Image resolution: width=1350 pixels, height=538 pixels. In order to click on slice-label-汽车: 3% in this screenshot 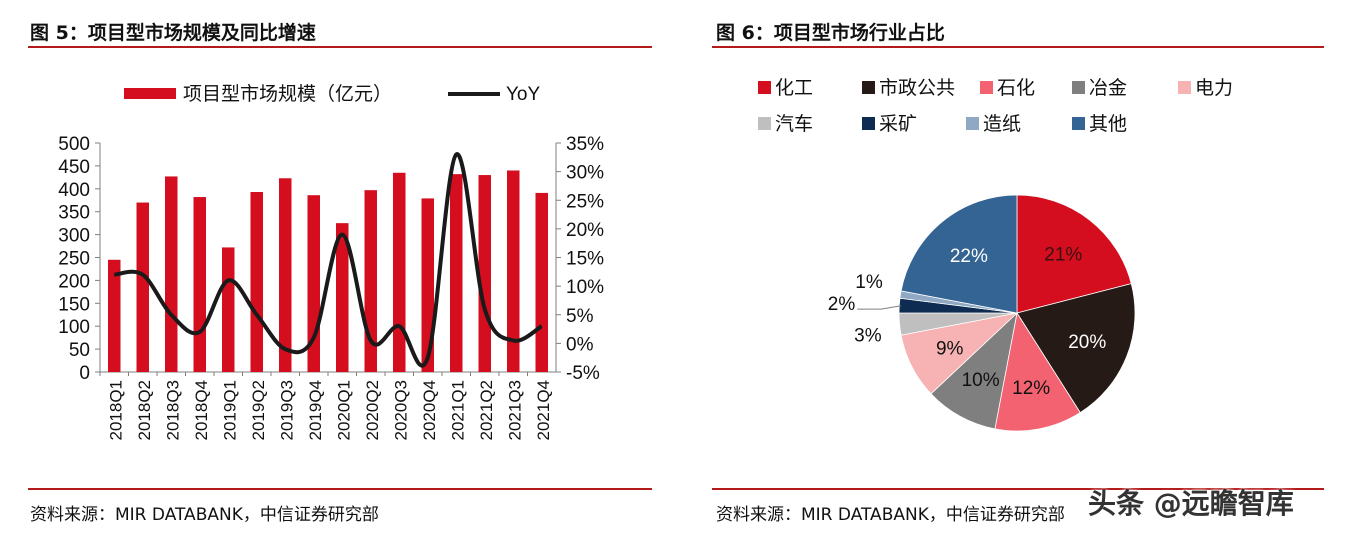, I will do `click(868, 335)`.